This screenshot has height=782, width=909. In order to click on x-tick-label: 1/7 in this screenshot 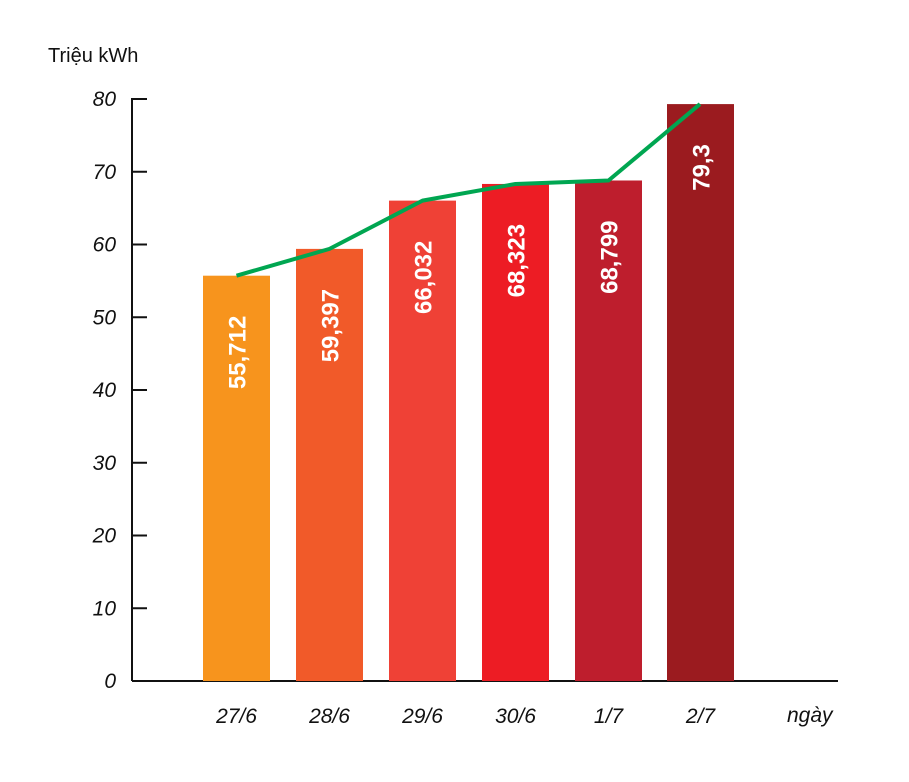, I will do `click(609, 716)`.